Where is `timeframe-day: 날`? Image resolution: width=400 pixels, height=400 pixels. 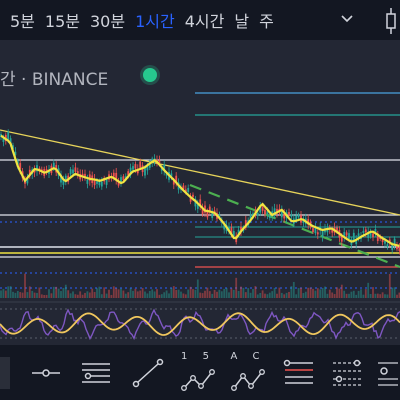 timeframe-day: 날 is located at coordinates (242, 21).